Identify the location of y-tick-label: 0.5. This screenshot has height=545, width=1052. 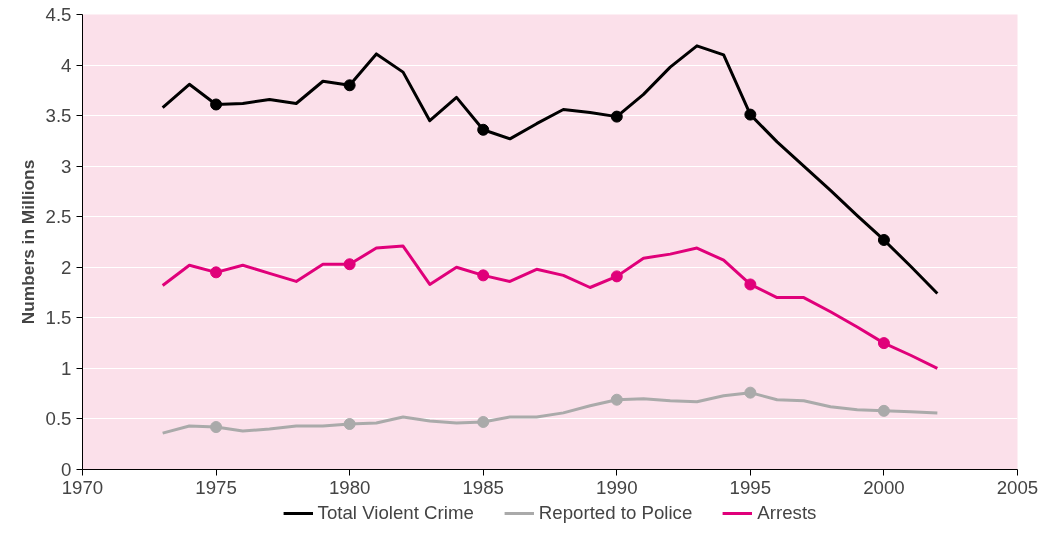
(58, 419).